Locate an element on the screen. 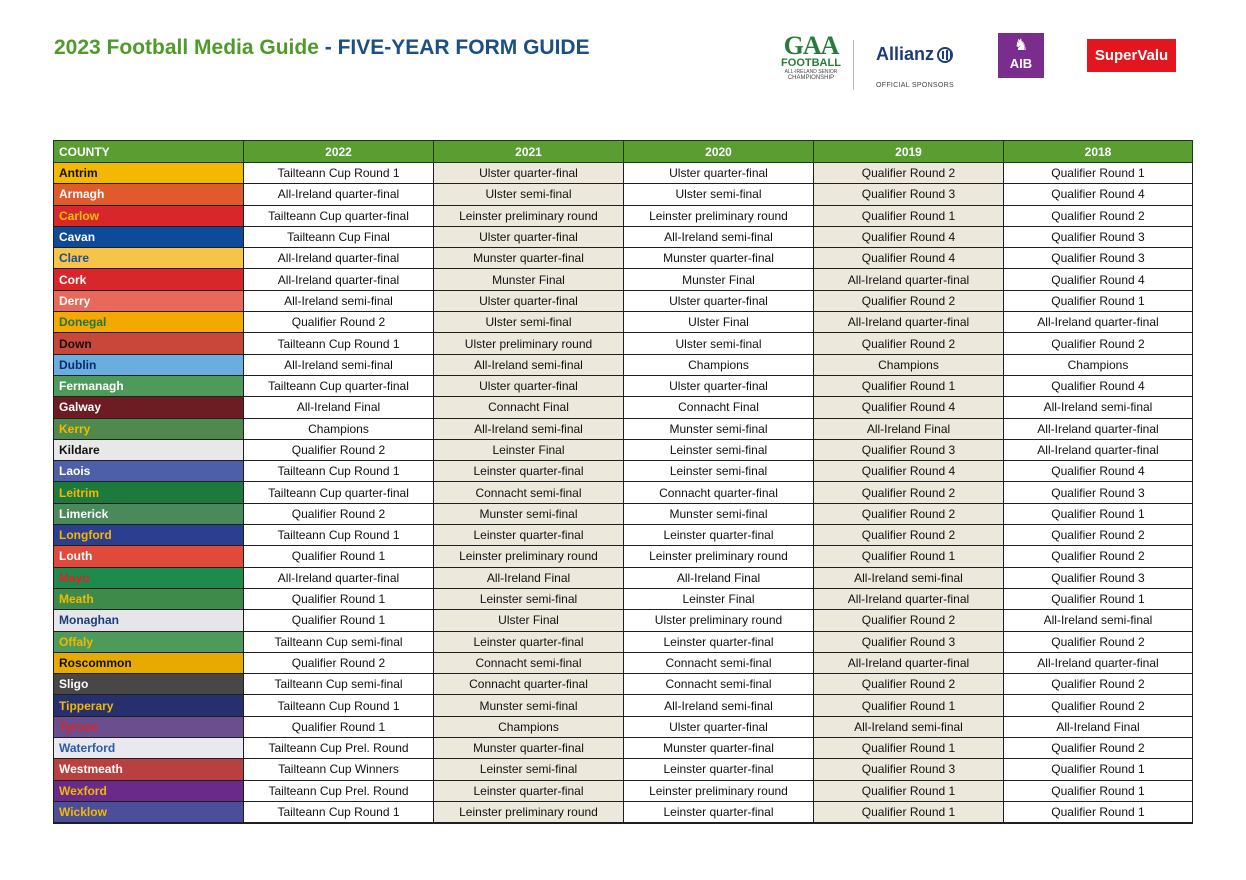 The image size is (1246, 880). result-cell-2022: All-Ireland semi-final is located at coordinates (338, 301).